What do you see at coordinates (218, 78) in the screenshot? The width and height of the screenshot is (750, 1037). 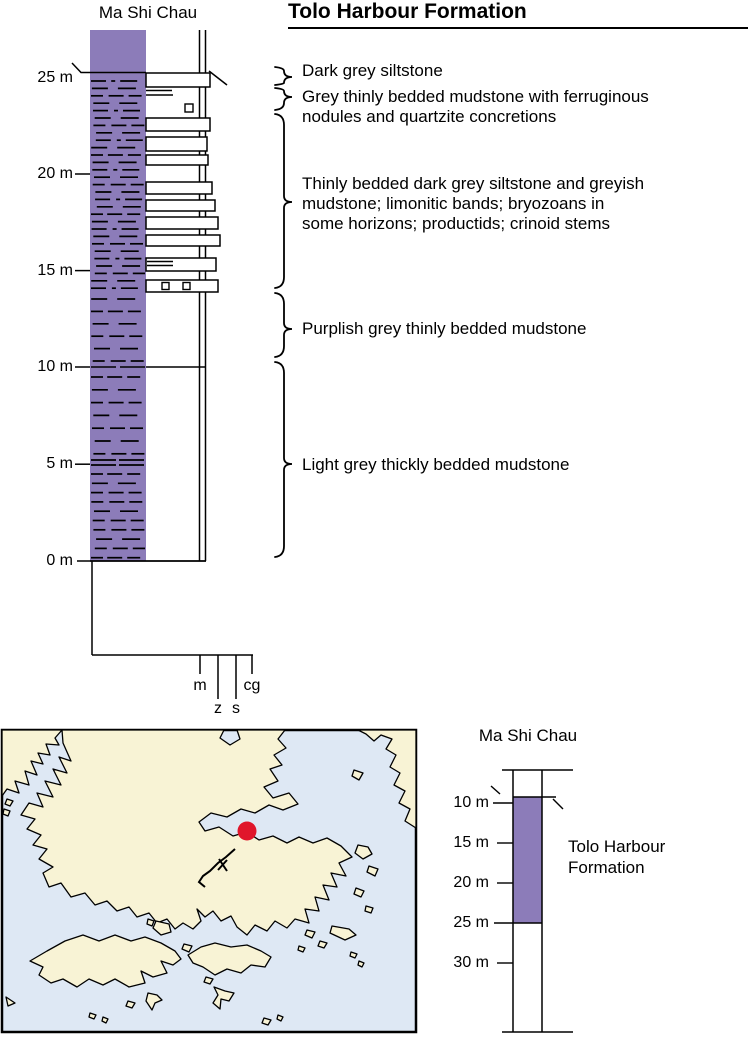 I see `unconformity-slash` at bounding box center [218, 78].